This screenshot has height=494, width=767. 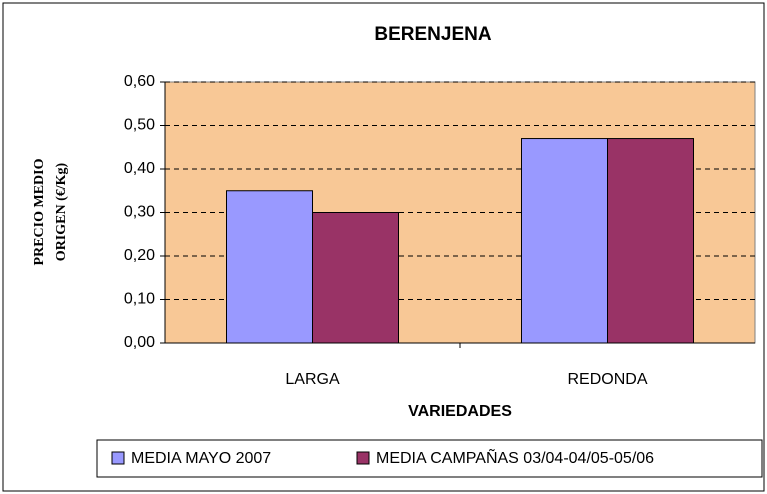 What do you see at coordinates (139, 212) in the screenshot?
I see `y-tick-label: 0,30` at bounding box center [139, 212].